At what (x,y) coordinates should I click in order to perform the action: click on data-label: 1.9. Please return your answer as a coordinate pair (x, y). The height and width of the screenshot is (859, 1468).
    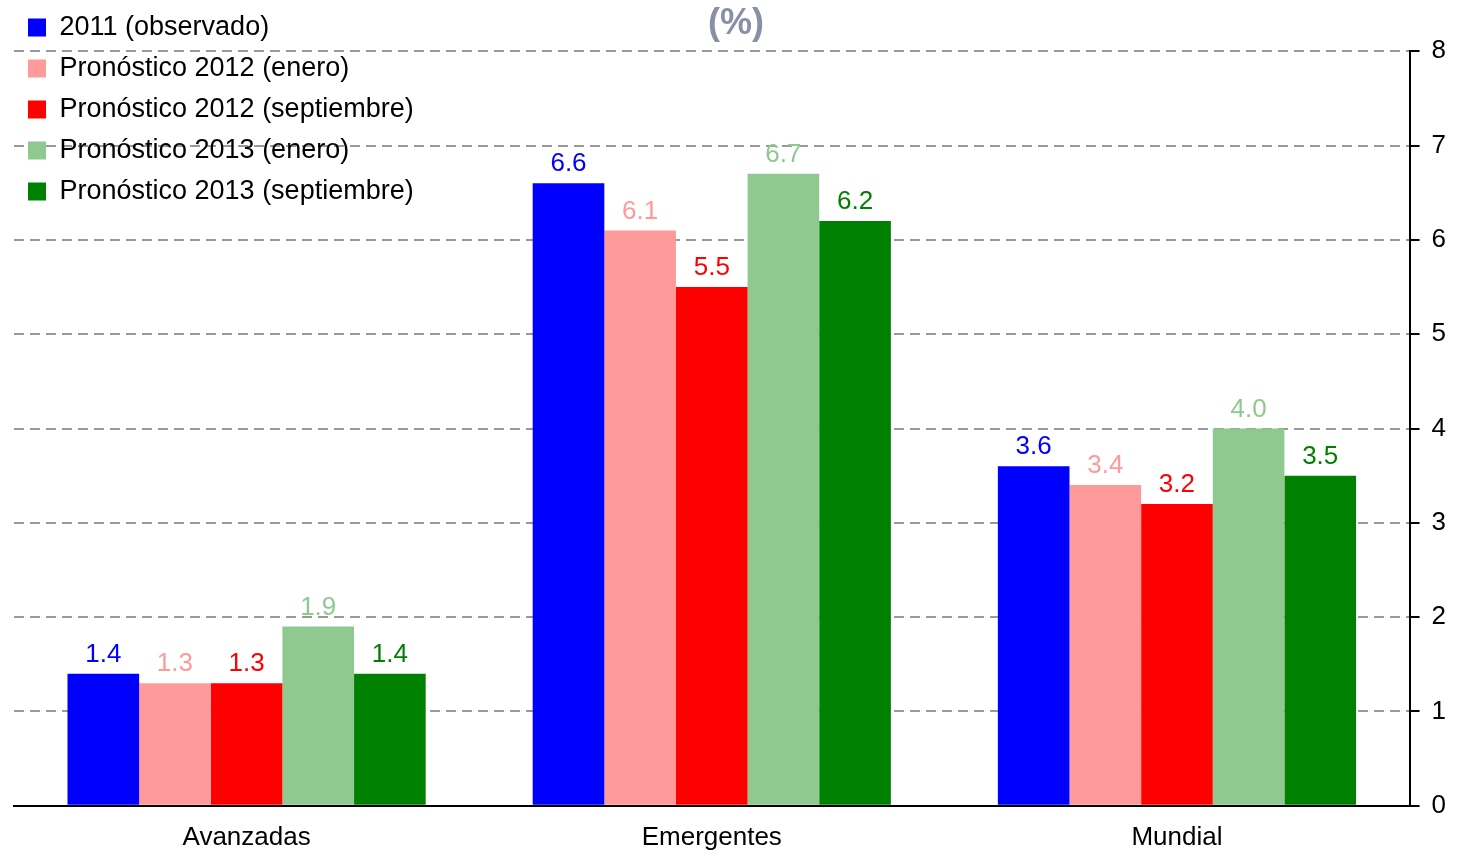
    Looking at the image, I should click on (318, 605).